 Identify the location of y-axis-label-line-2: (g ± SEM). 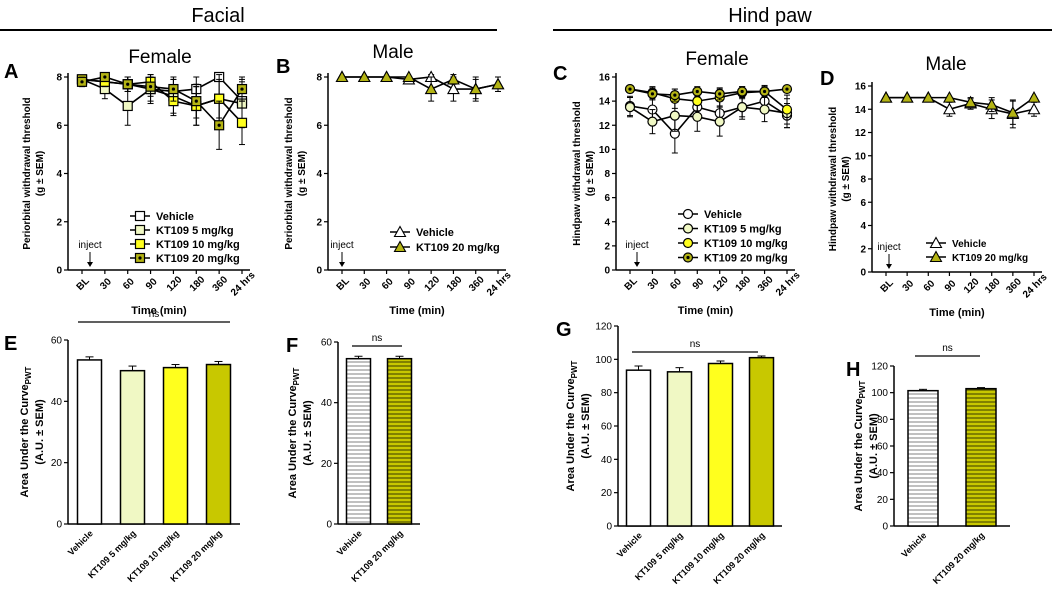
(40, 173).